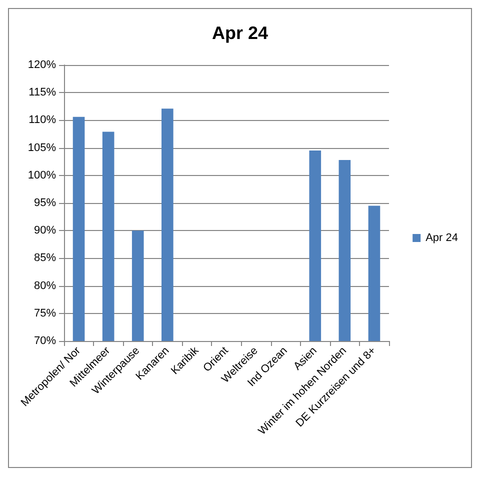  I want to click on y-tick-label: 70%, so click(45, 341).